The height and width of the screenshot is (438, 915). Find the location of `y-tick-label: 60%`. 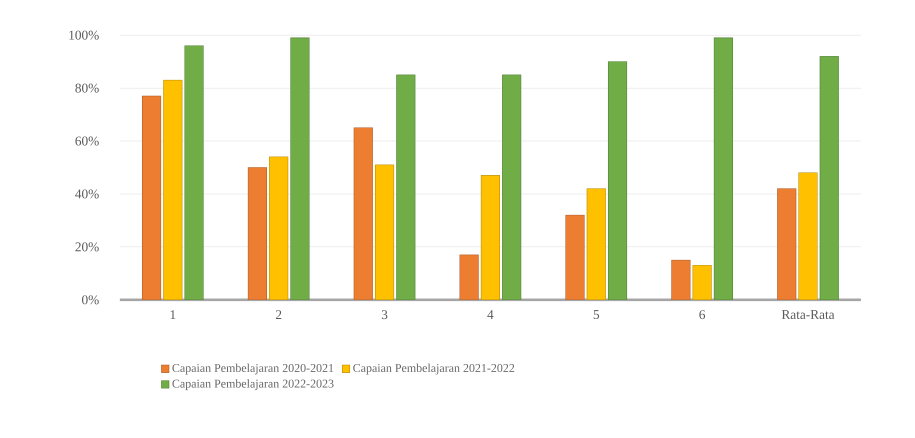

y-tick-label: 60% is located at coordinates (87, 141).